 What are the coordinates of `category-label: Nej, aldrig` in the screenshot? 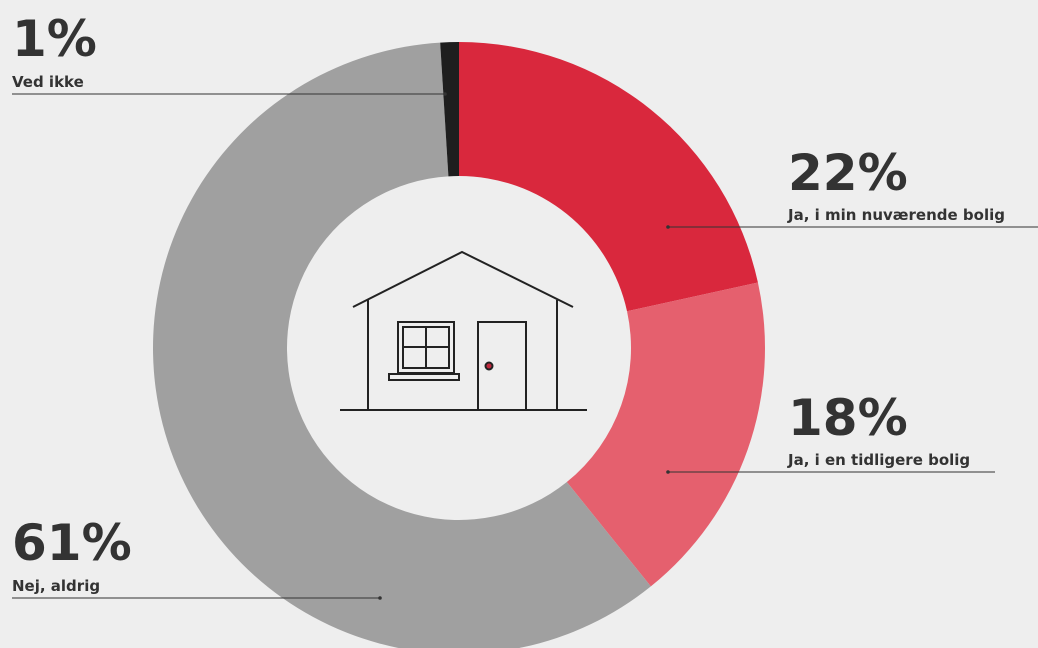 It's located at (56, 586).